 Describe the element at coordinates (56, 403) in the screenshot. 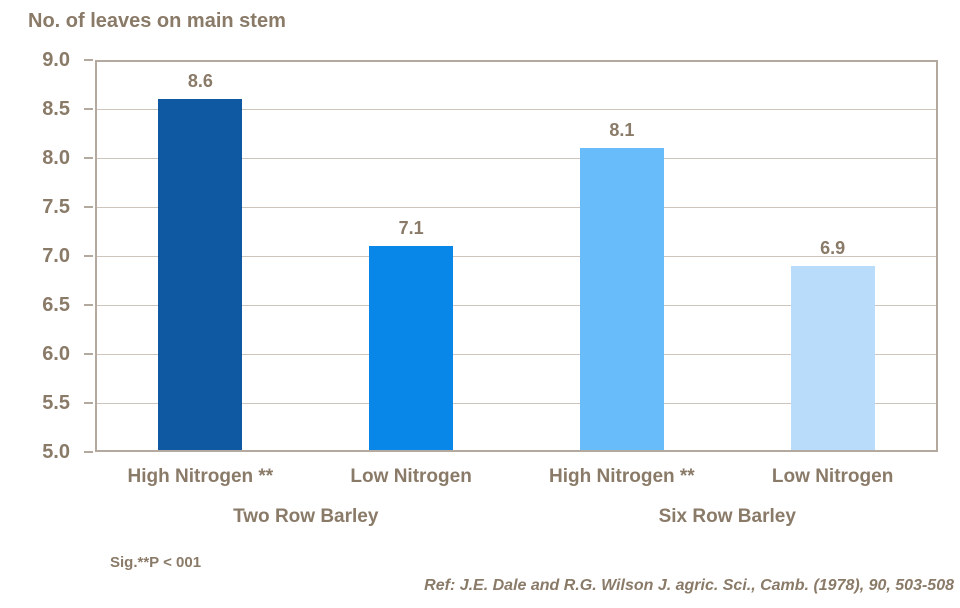

I see `y-axis-tick-label: 5.5` at that location.